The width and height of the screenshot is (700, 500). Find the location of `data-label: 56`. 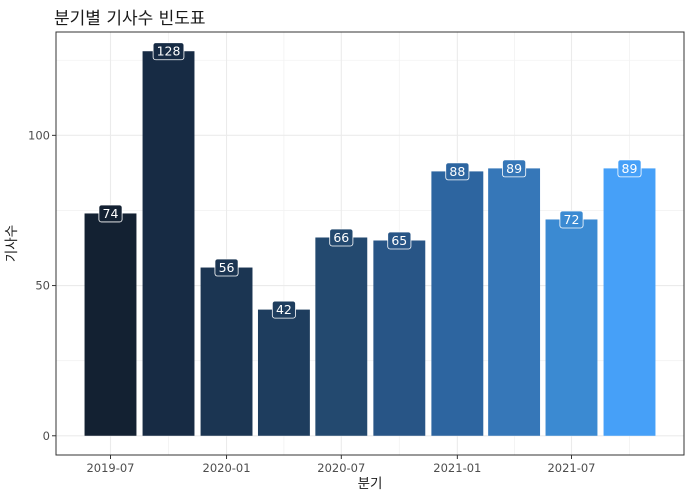

data-label: 56 is located at coordinates (227, 267).